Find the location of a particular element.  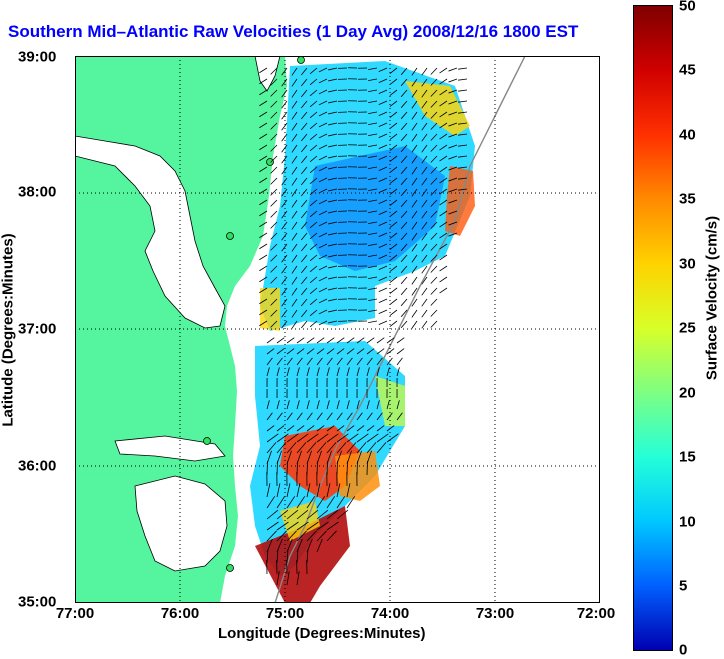

x-tick-label: 76:00 is located at coordinates (180, 613).